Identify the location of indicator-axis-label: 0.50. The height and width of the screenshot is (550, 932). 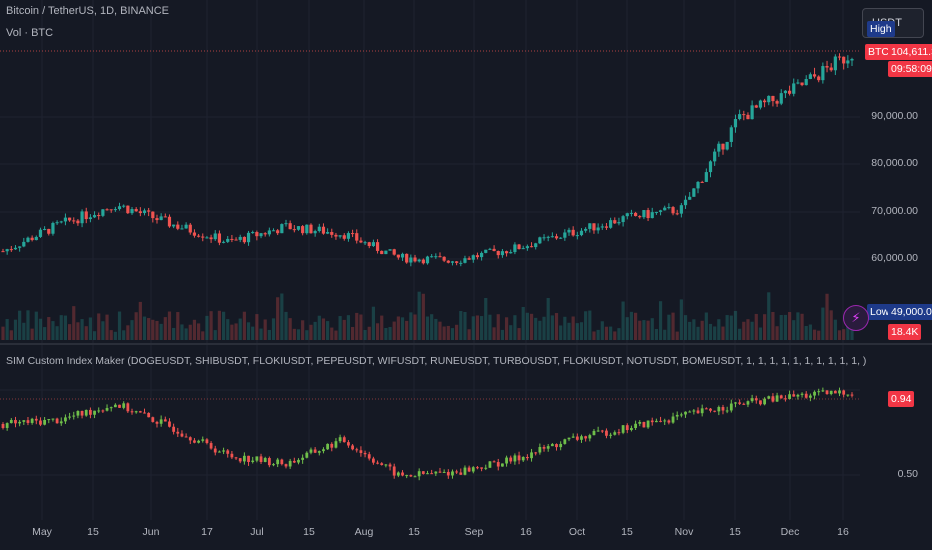
(907, 474).